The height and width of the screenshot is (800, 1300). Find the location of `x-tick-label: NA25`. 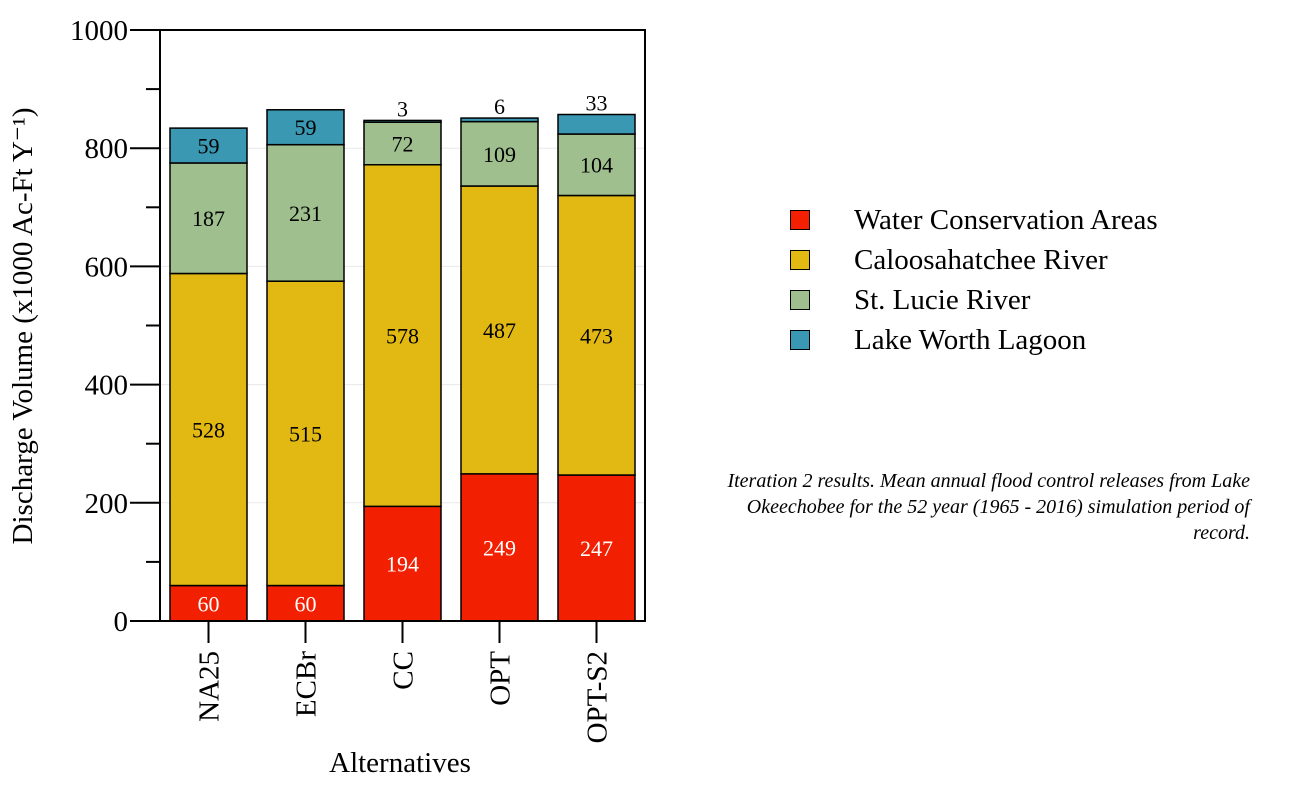

x-tick-label: NA25 is located at coordinates (210, 686).